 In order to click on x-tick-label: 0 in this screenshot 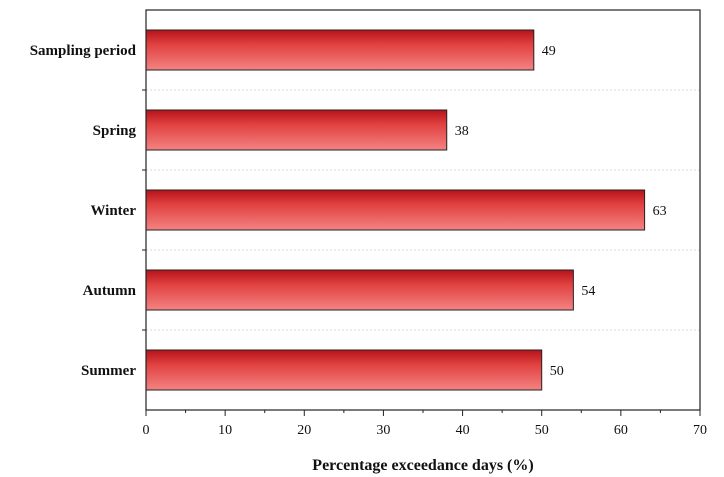, I will do `click(146, 430)`.